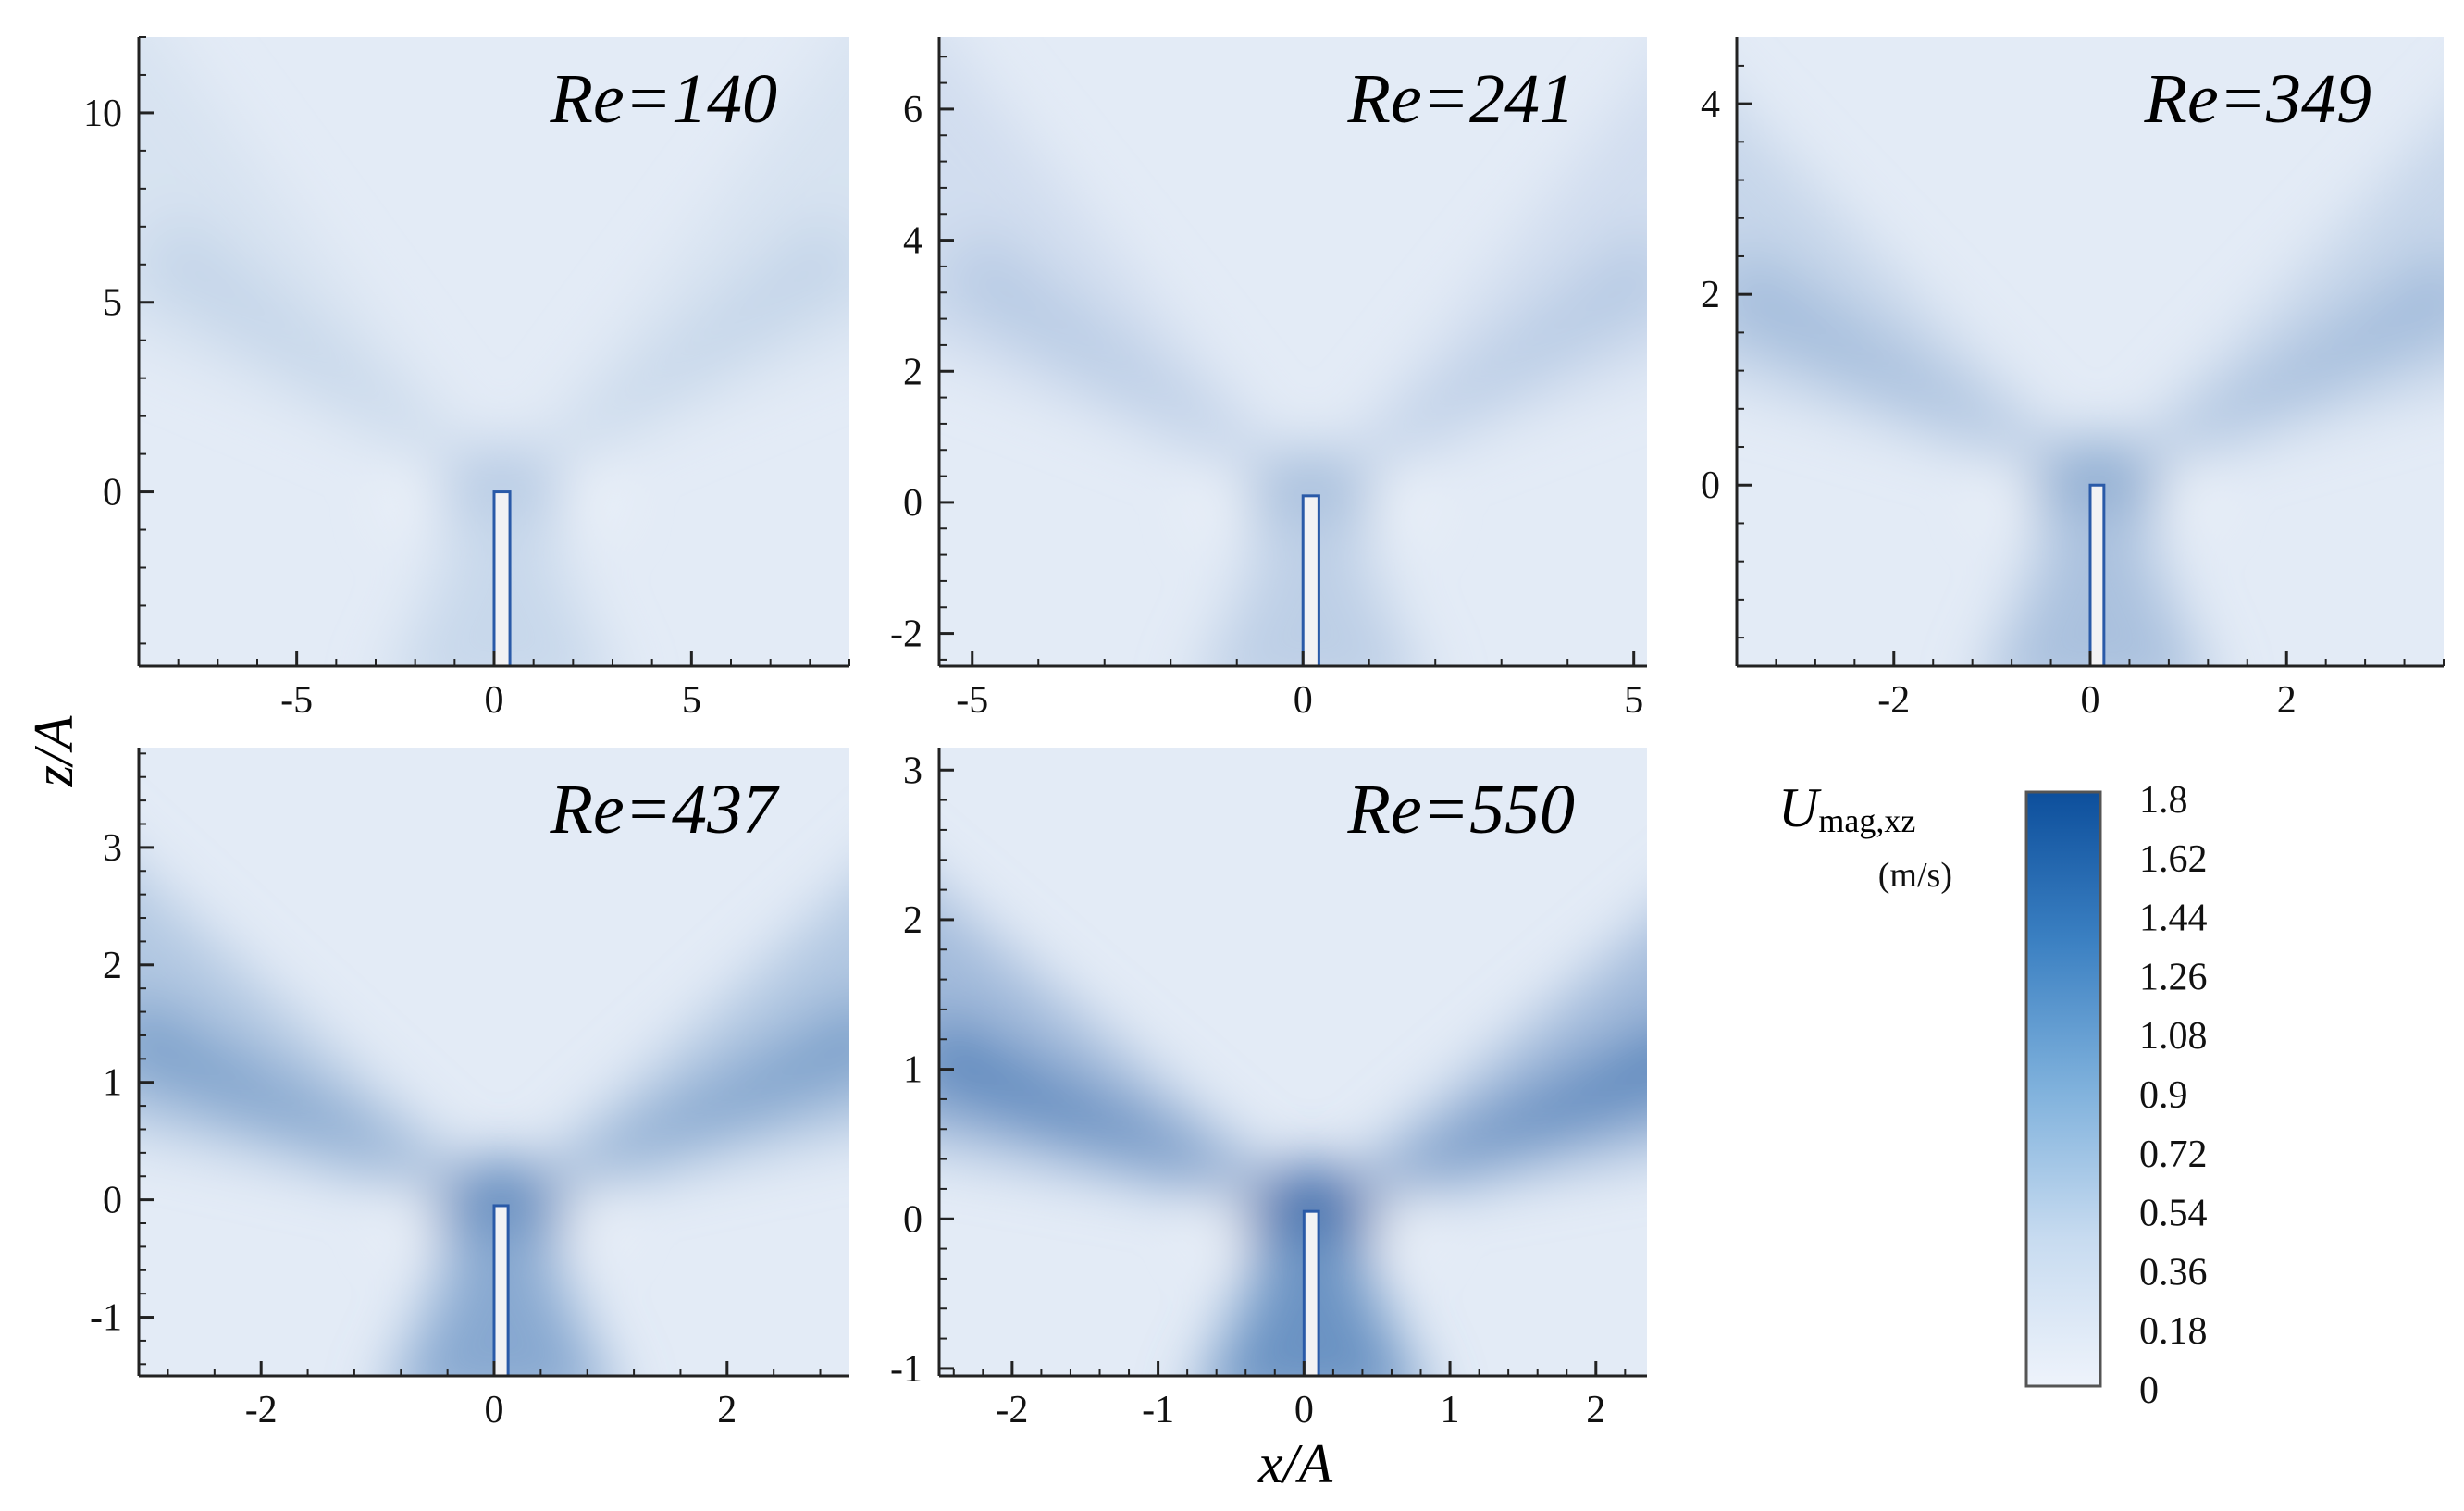  Describe the element at coordinates (2174, 1331) in the screenshot. I see `colorbar-tick-label: 0.18` at that location.